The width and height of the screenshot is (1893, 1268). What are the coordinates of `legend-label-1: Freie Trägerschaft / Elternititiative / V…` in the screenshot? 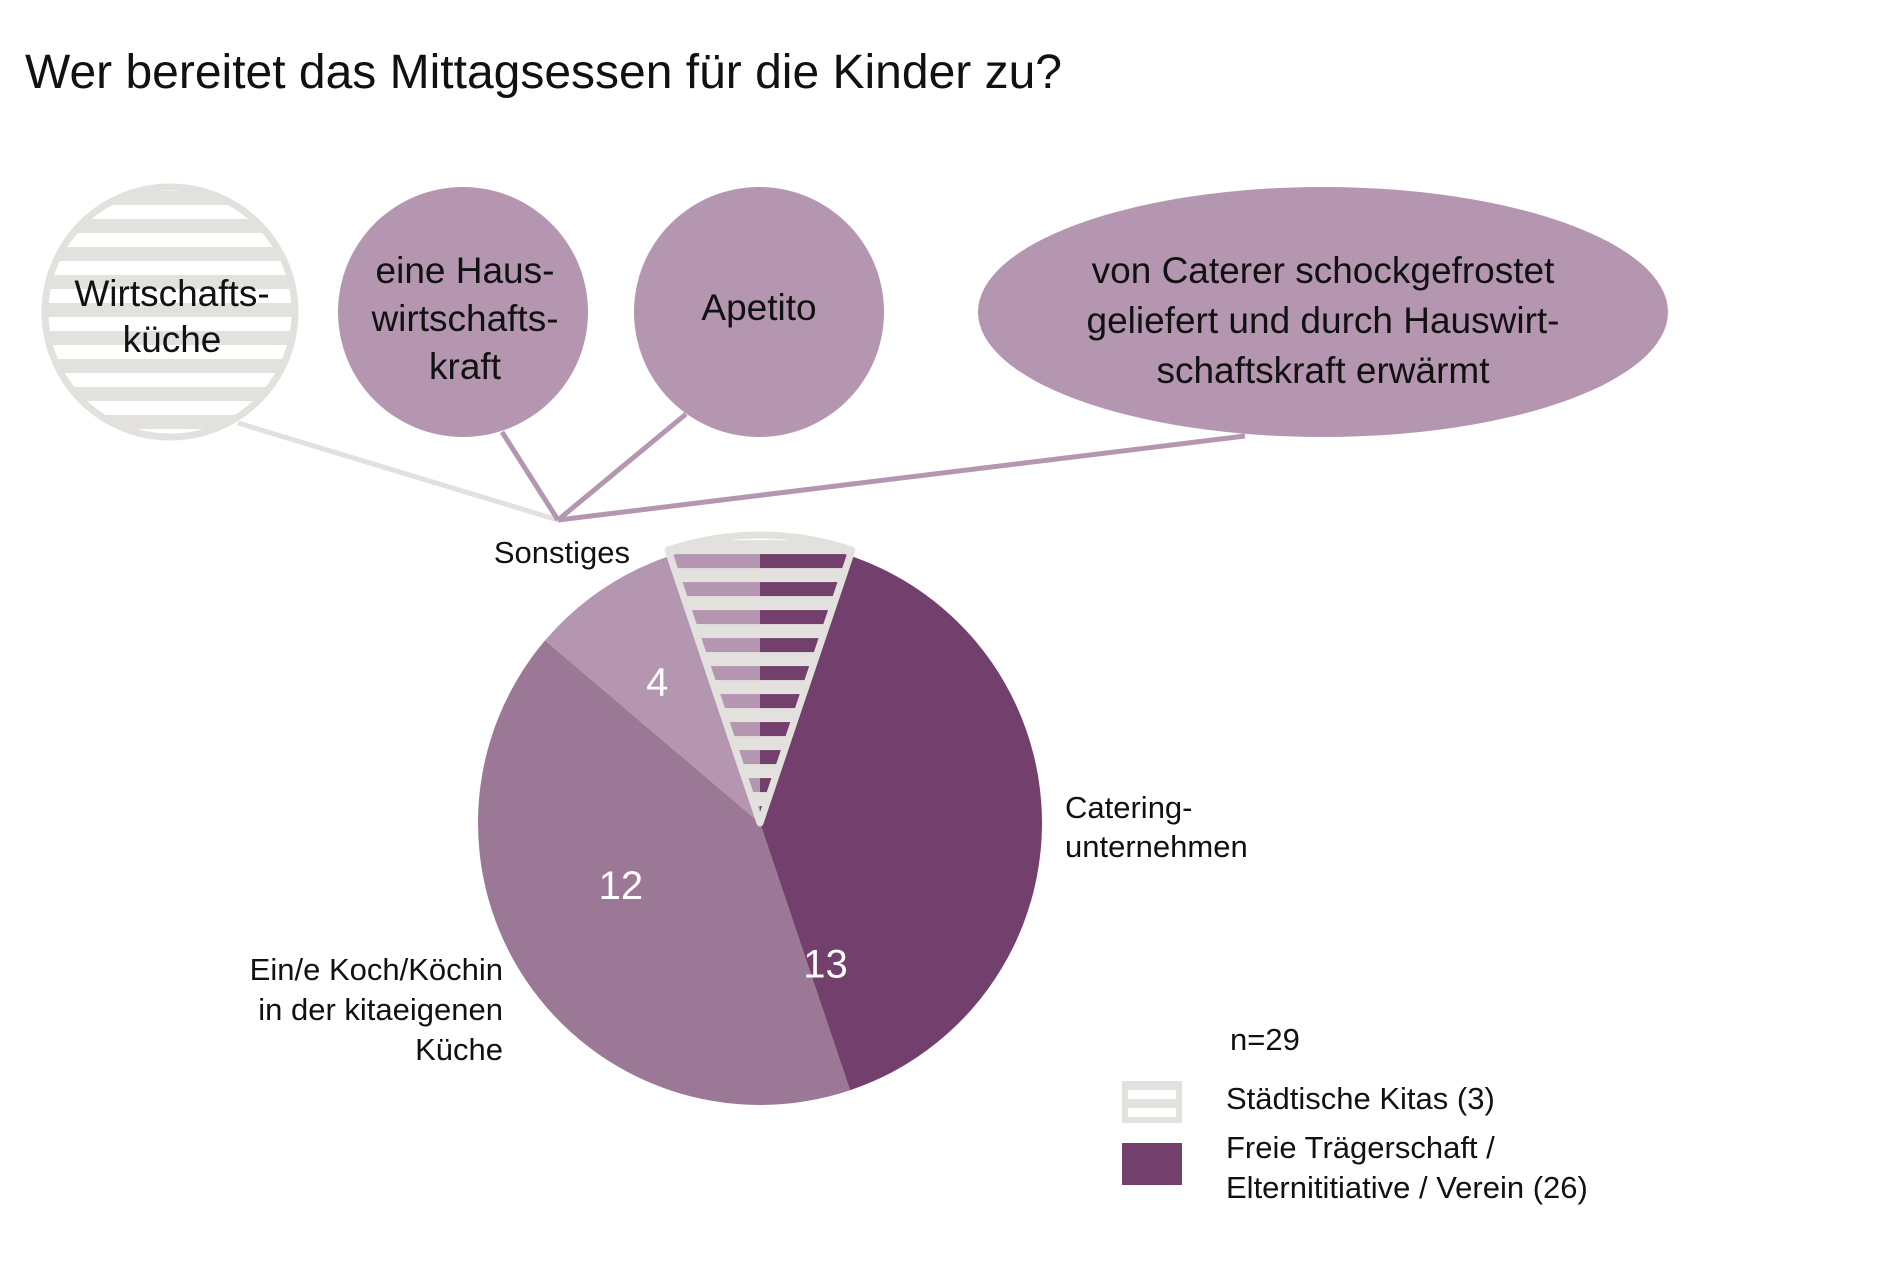 It's located at (1407, 1167).